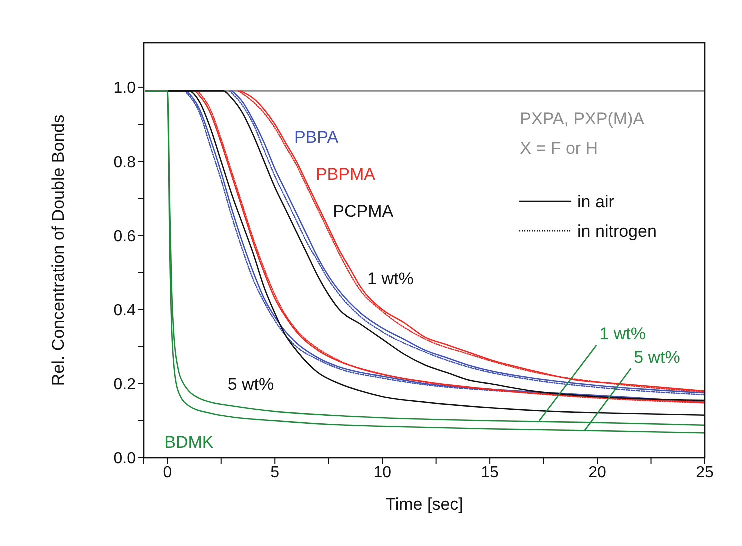  I want to click on x-tick-label: 15, so click(490, 473).